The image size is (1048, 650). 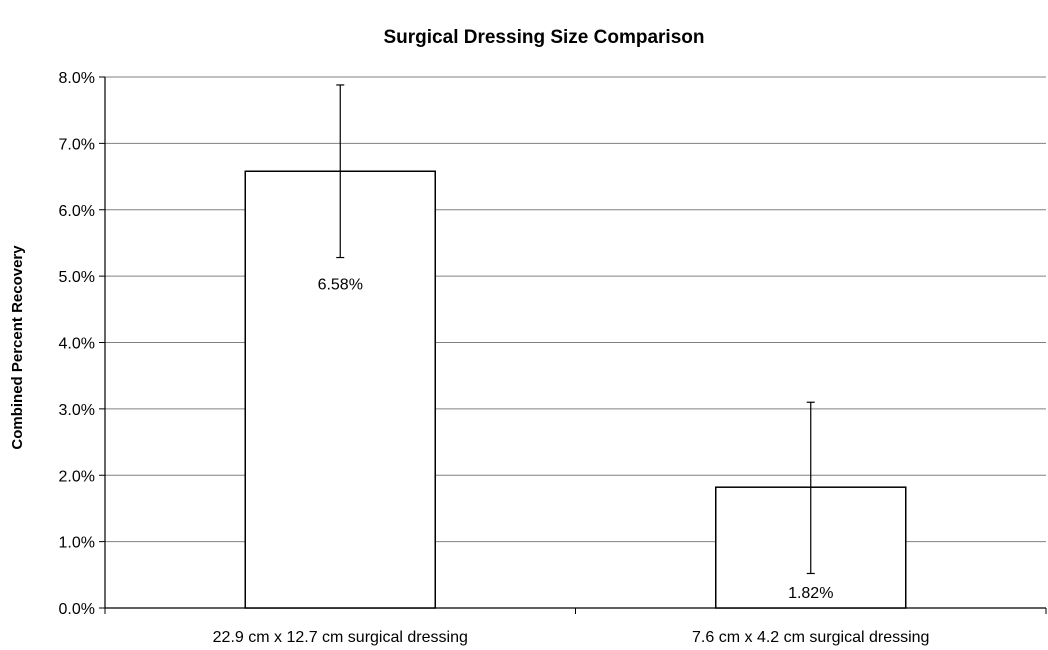 I want to click on data-label: 1.82%, so click(x=810, y=593).